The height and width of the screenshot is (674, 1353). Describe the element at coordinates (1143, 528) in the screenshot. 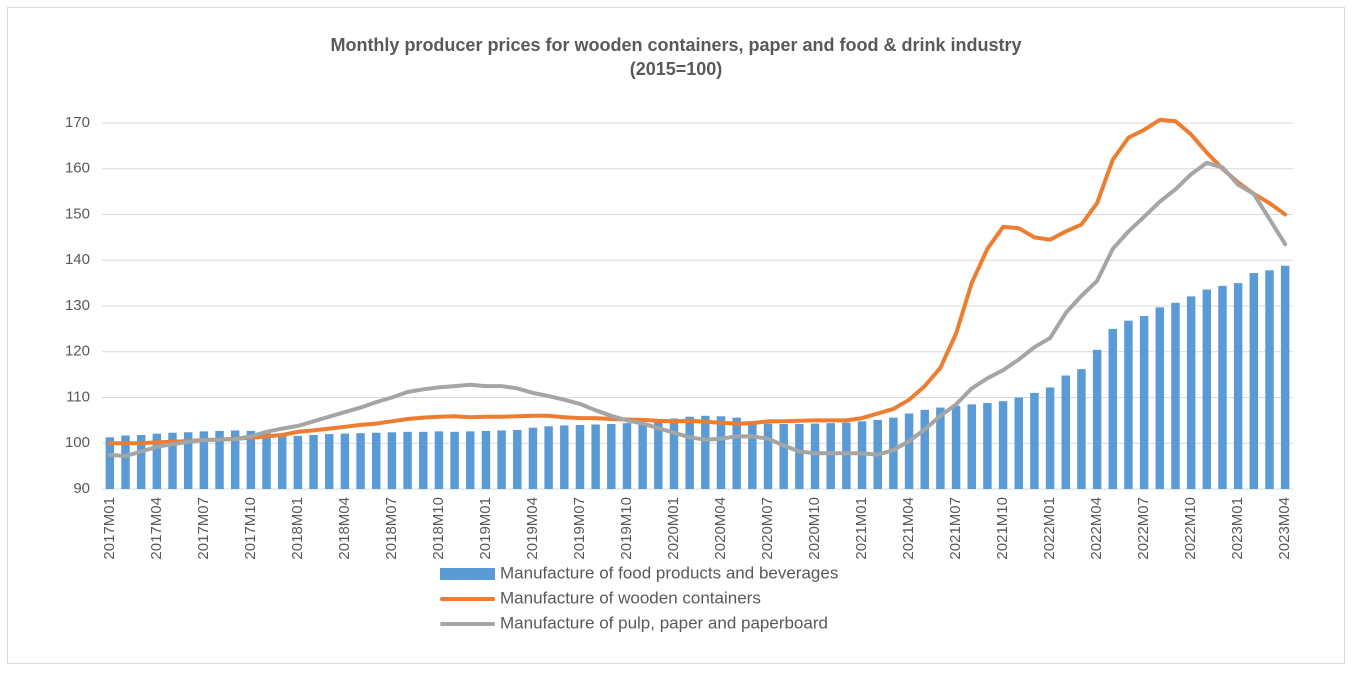

I see `x-tick-label: 2022M07` at that location.